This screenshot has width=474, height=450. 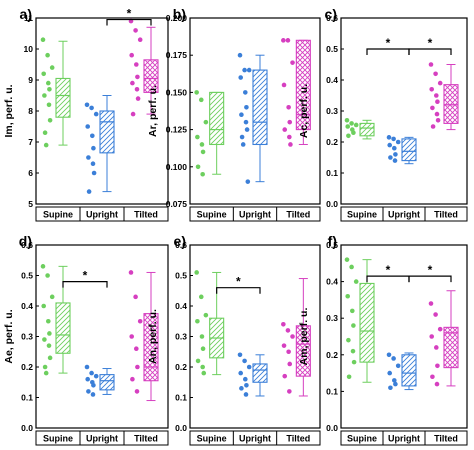 I want to click on y-axis-title: Ae, perf. u., so click(x=9, y=336).